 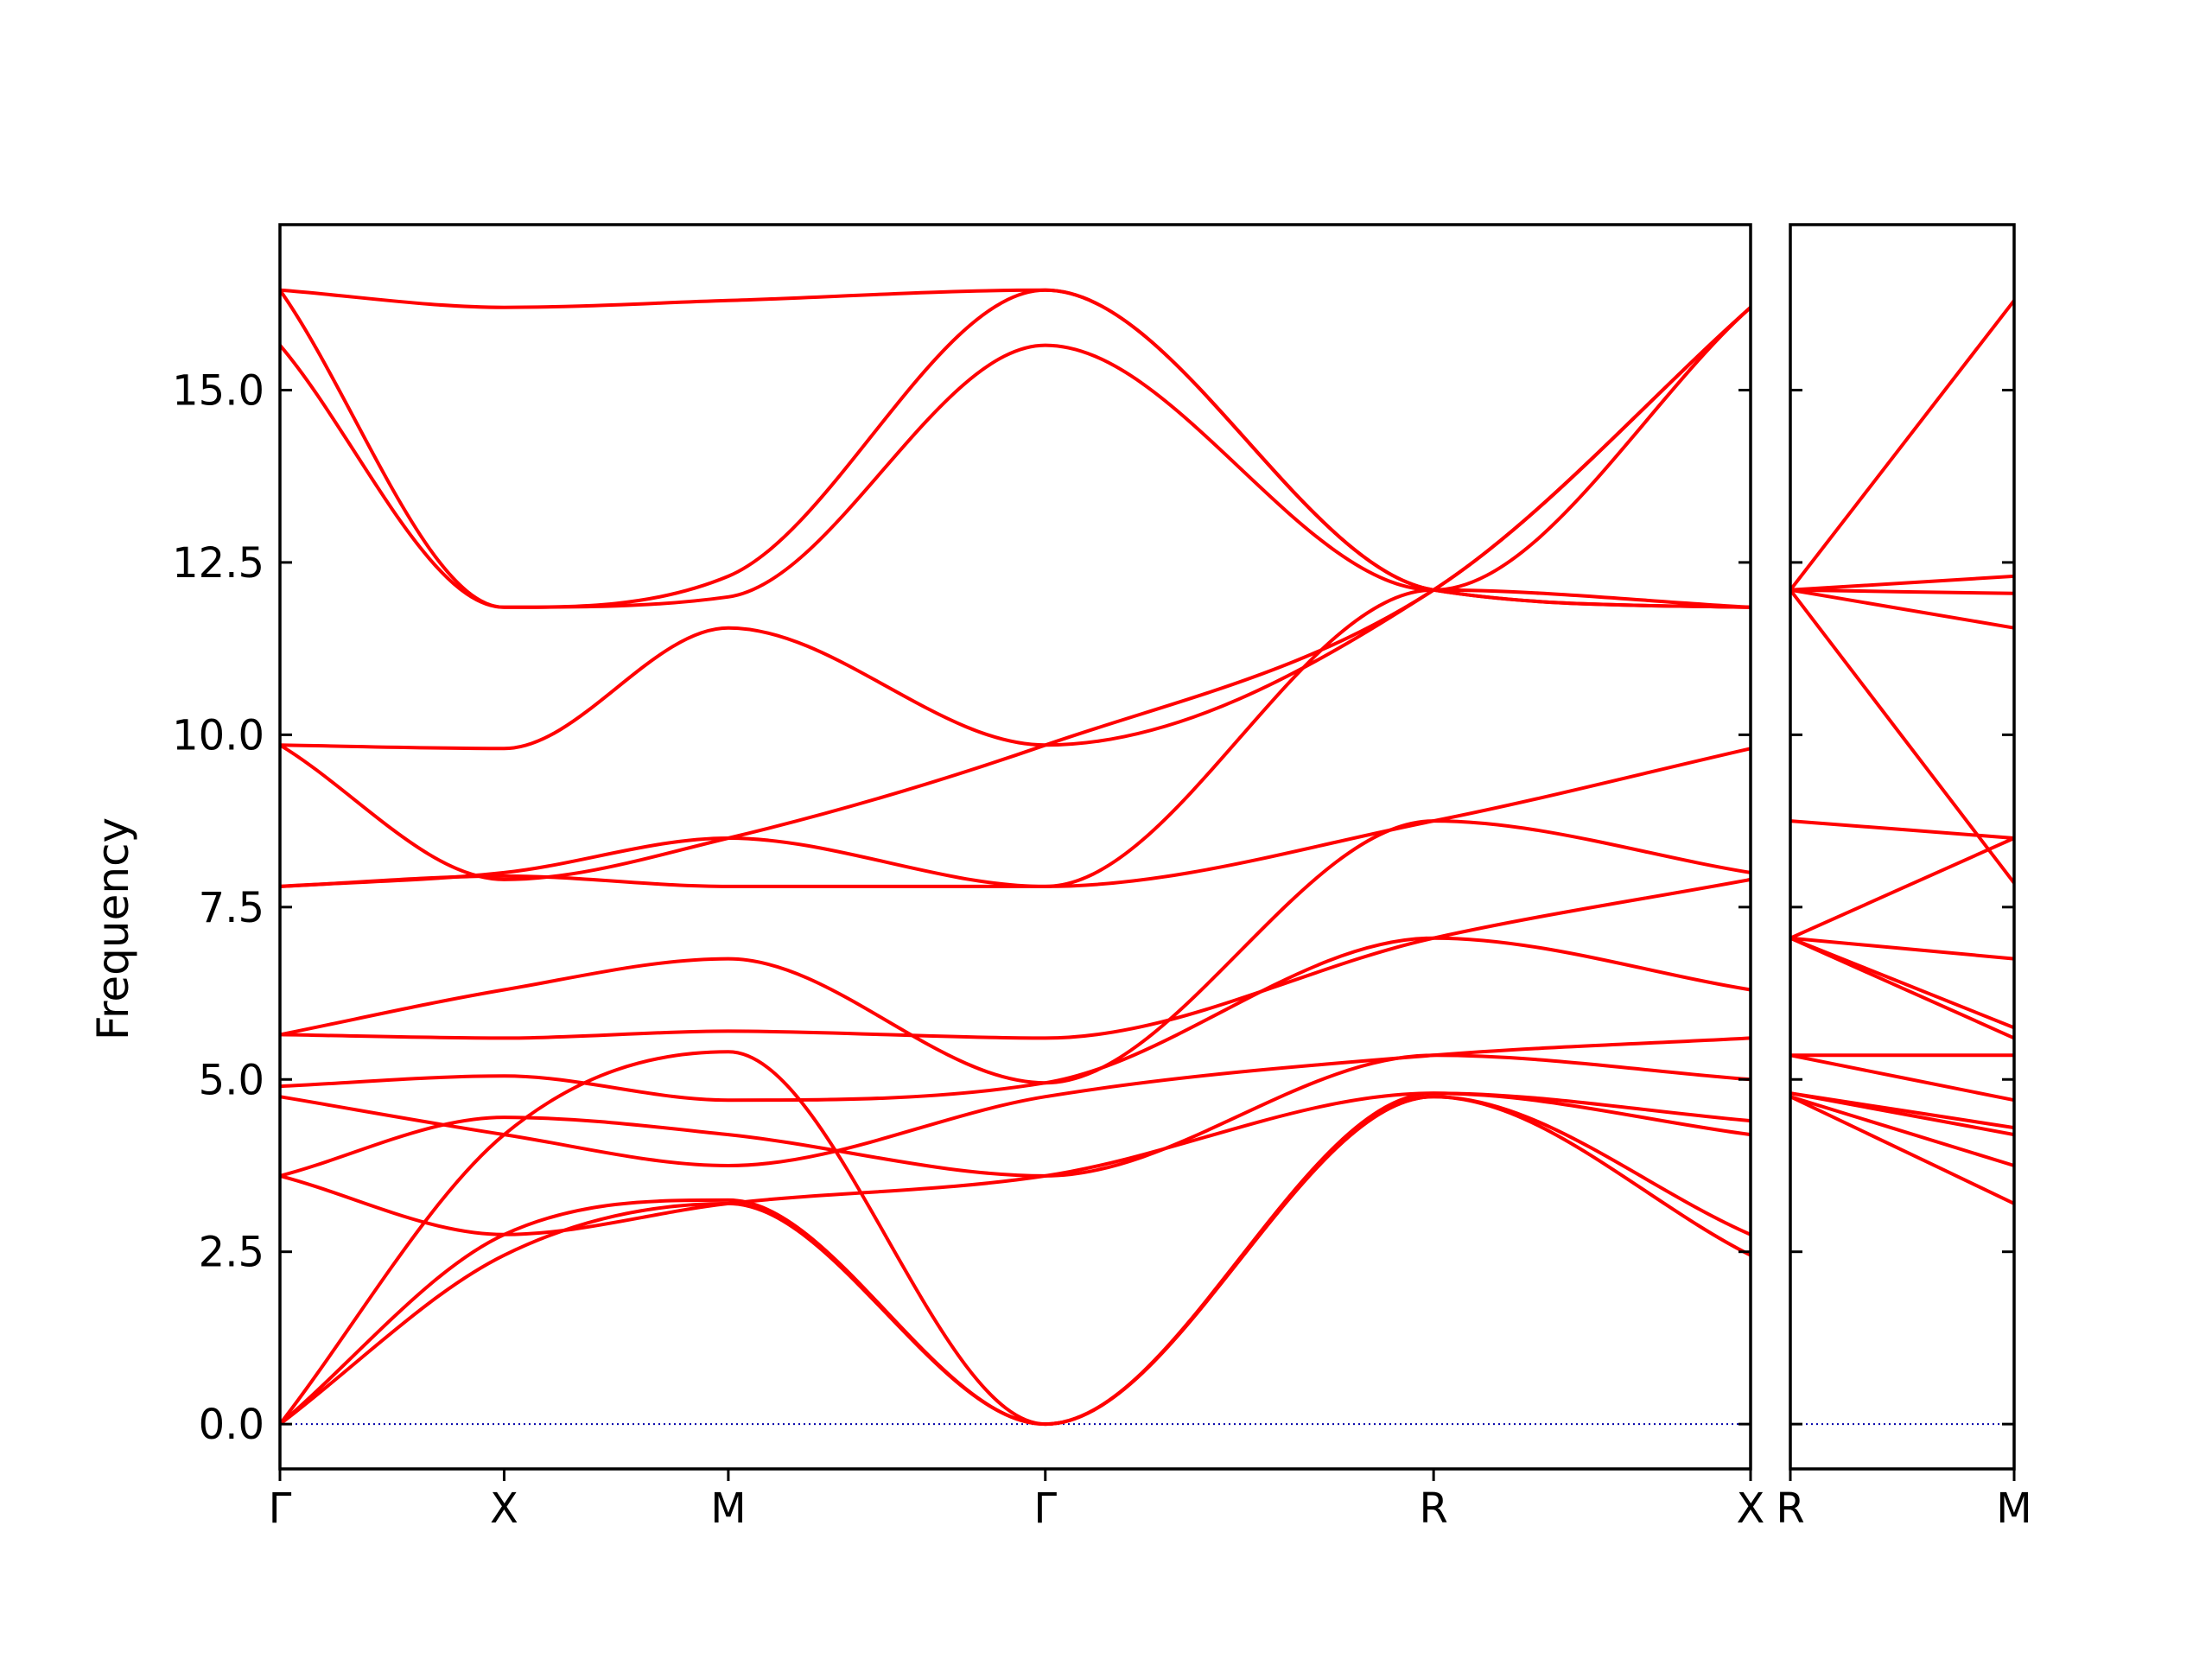 What do you see at coordinates (218, 563) in the screenshot?
I see `y-tick-label: 12.5` at bounding box center [218, 563].